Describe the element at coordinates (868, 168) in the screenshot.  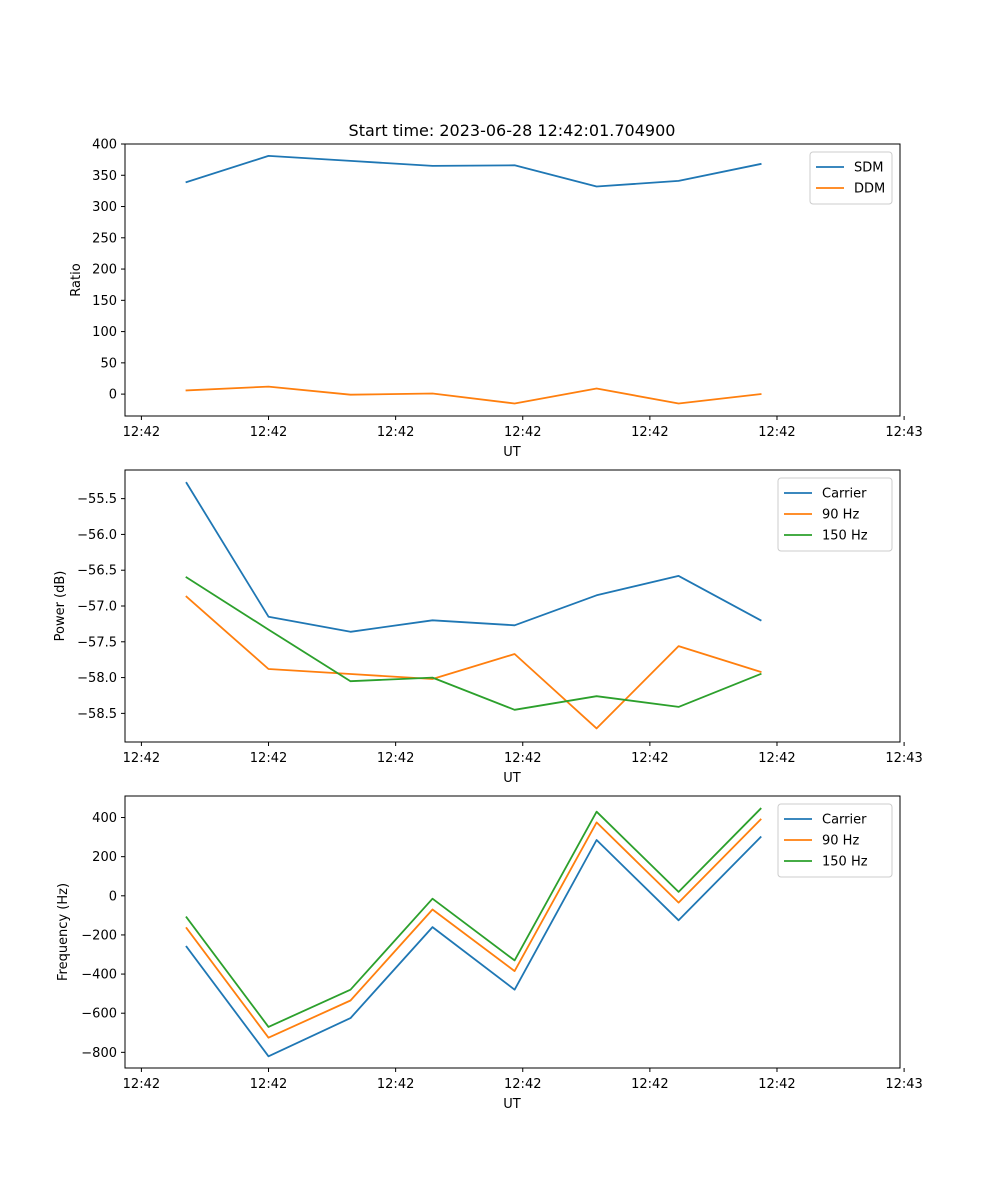
I see `ratio-legend-label-sdm: SDM` at that location.